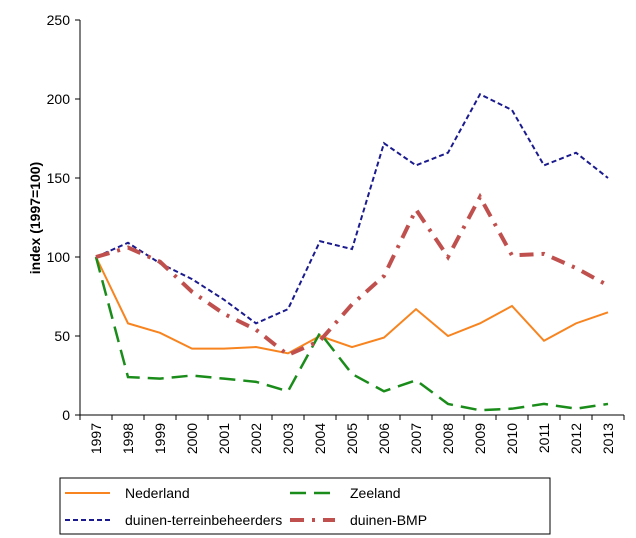  What do you see at coordinates (59, 257) in the screenshot?
I see `y-tick-label: 100` at bounding box center [59, 257].